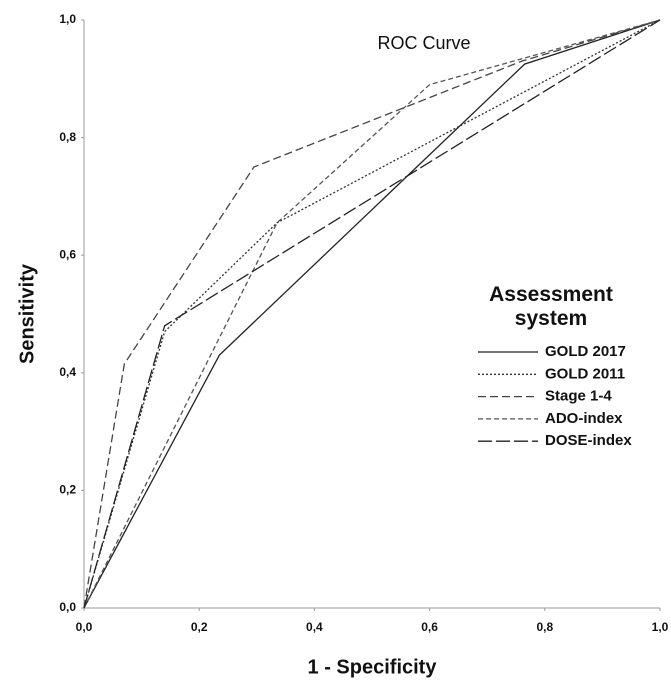 The image size is (671, 683). Describe the element at coordinates (373, 667) in the screenshot. I see `x-axis-label: 1 - Specificity` at that location.